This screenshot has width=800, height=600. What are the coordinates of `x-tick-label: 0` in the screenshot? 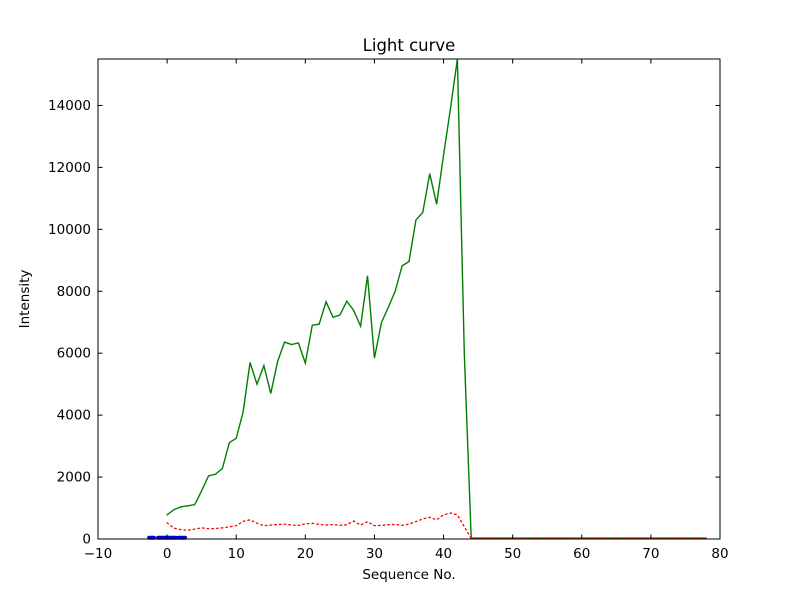 It's located at (167, 554).